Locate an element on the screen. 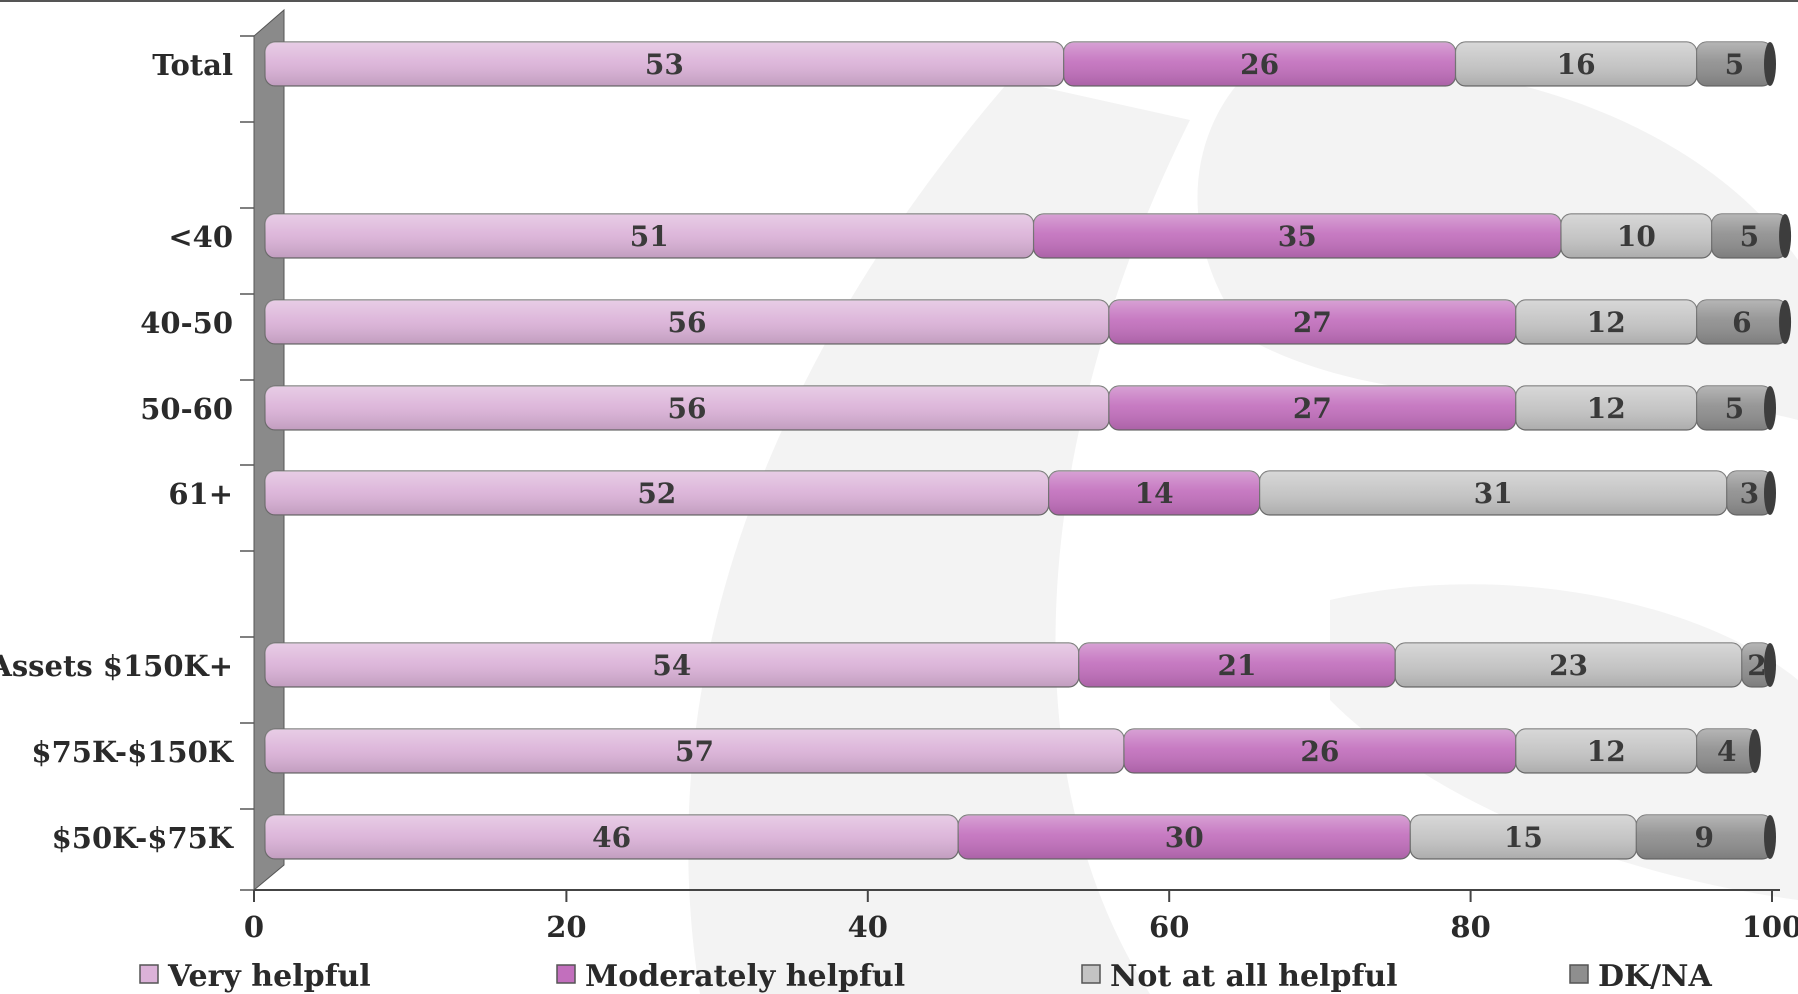 This screenshot has height=994, width=1798. data-label: 31 is located at coordinates (1493, 493).